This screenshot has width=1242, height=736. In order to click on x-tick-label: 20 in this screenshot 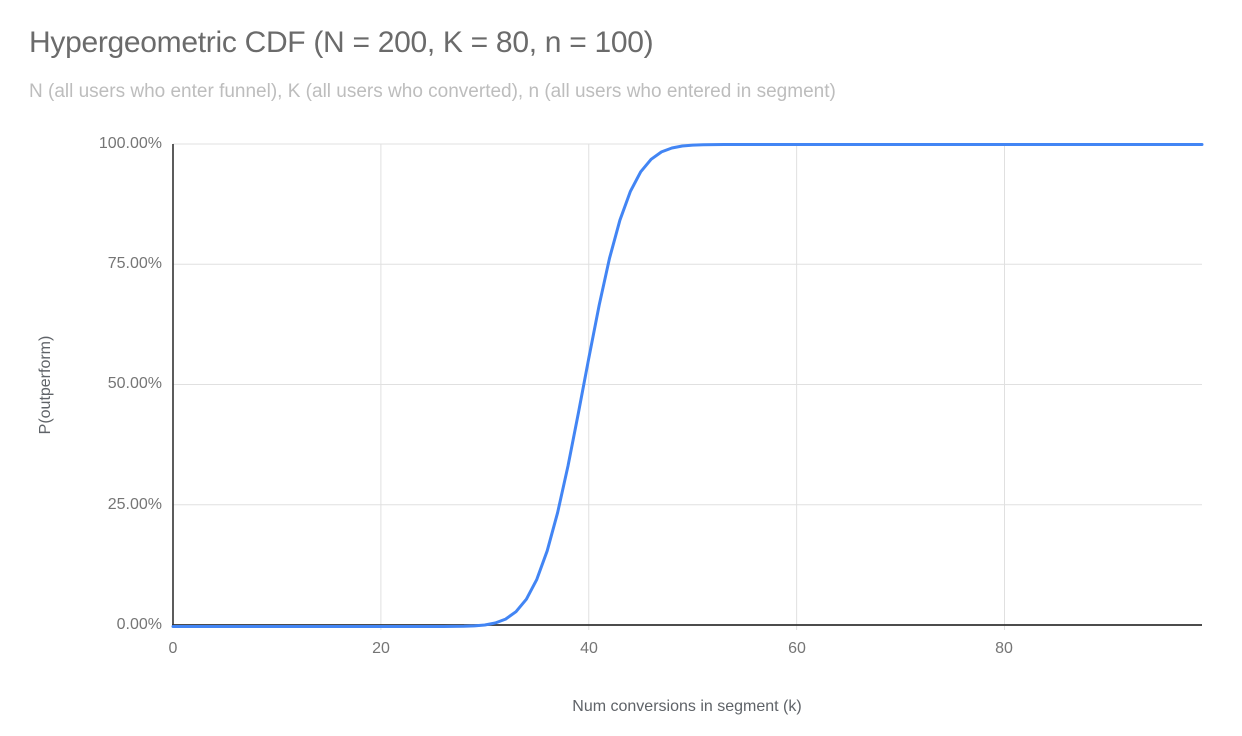, I will do `click(381, 648)`.